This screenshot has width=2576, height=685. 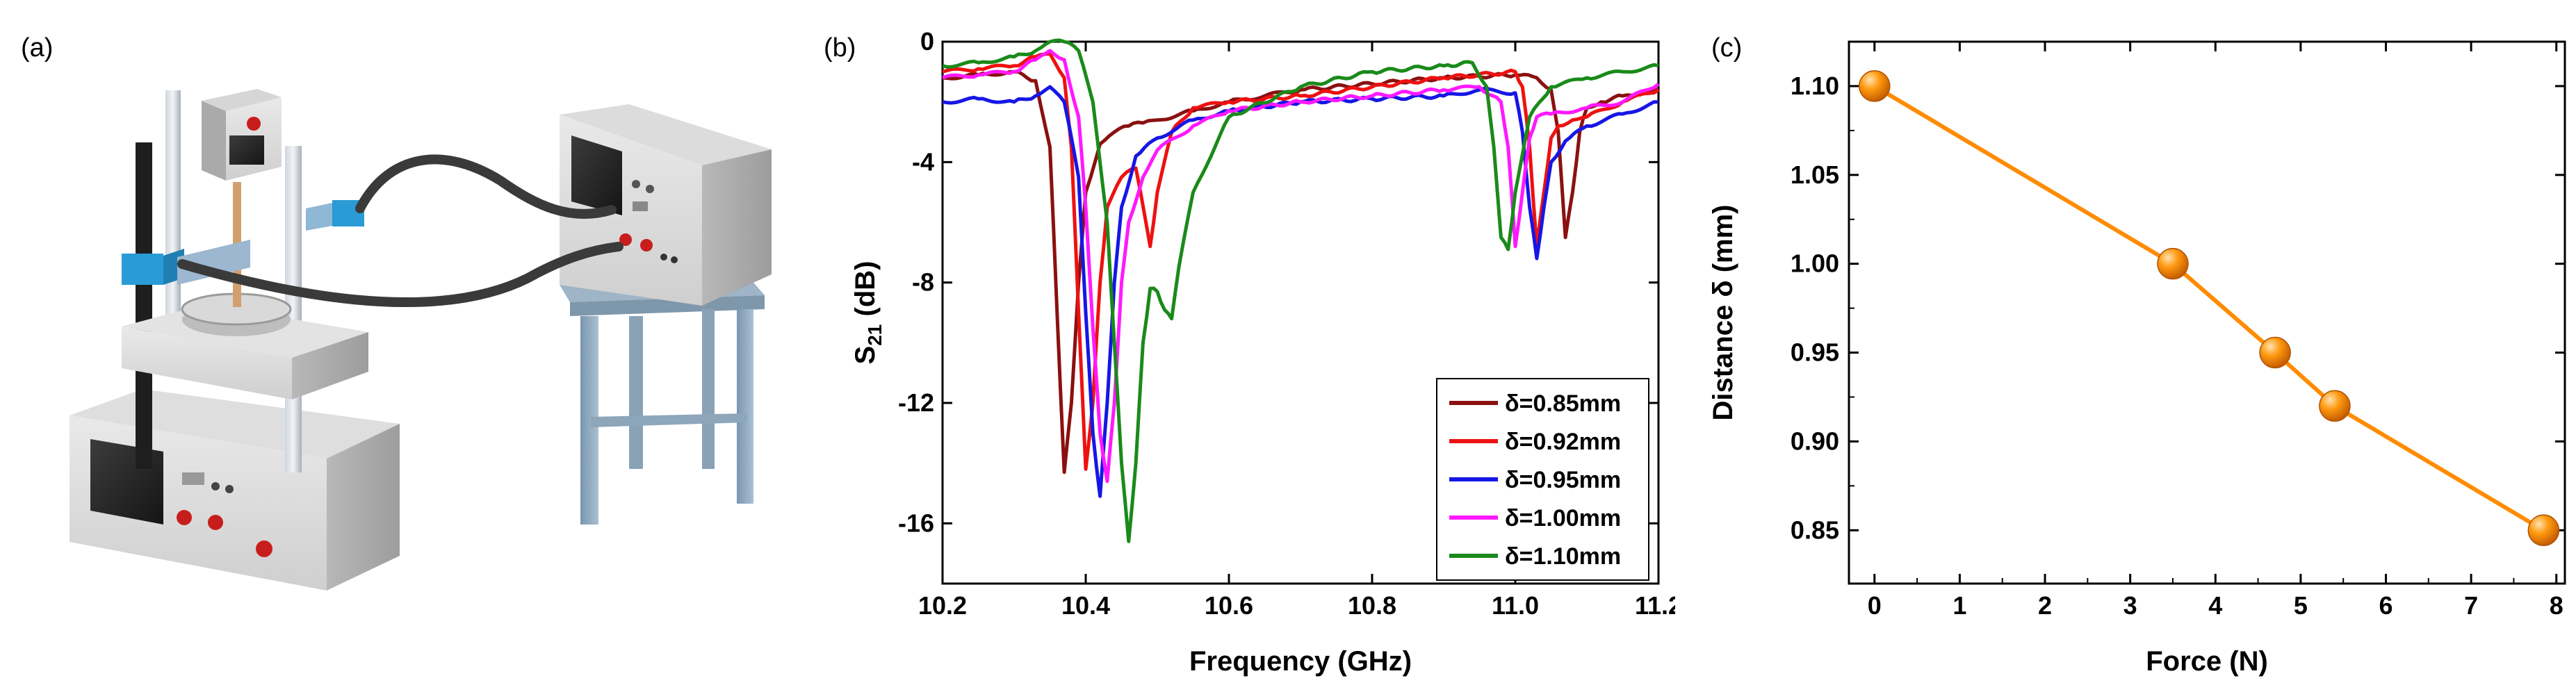 I want to click on y-tick-label-b: -8, so click(x=923, y=282).